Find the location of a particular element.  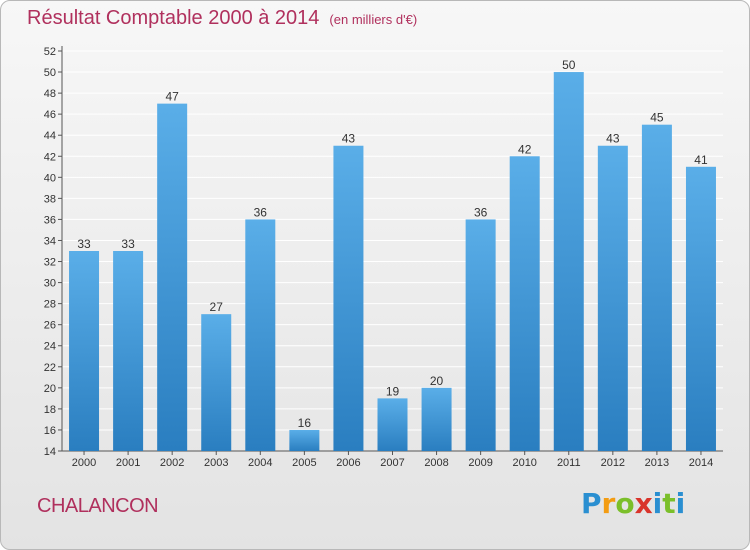

x-tick-label-2012: 2012 is located at coordinates (613, 463).